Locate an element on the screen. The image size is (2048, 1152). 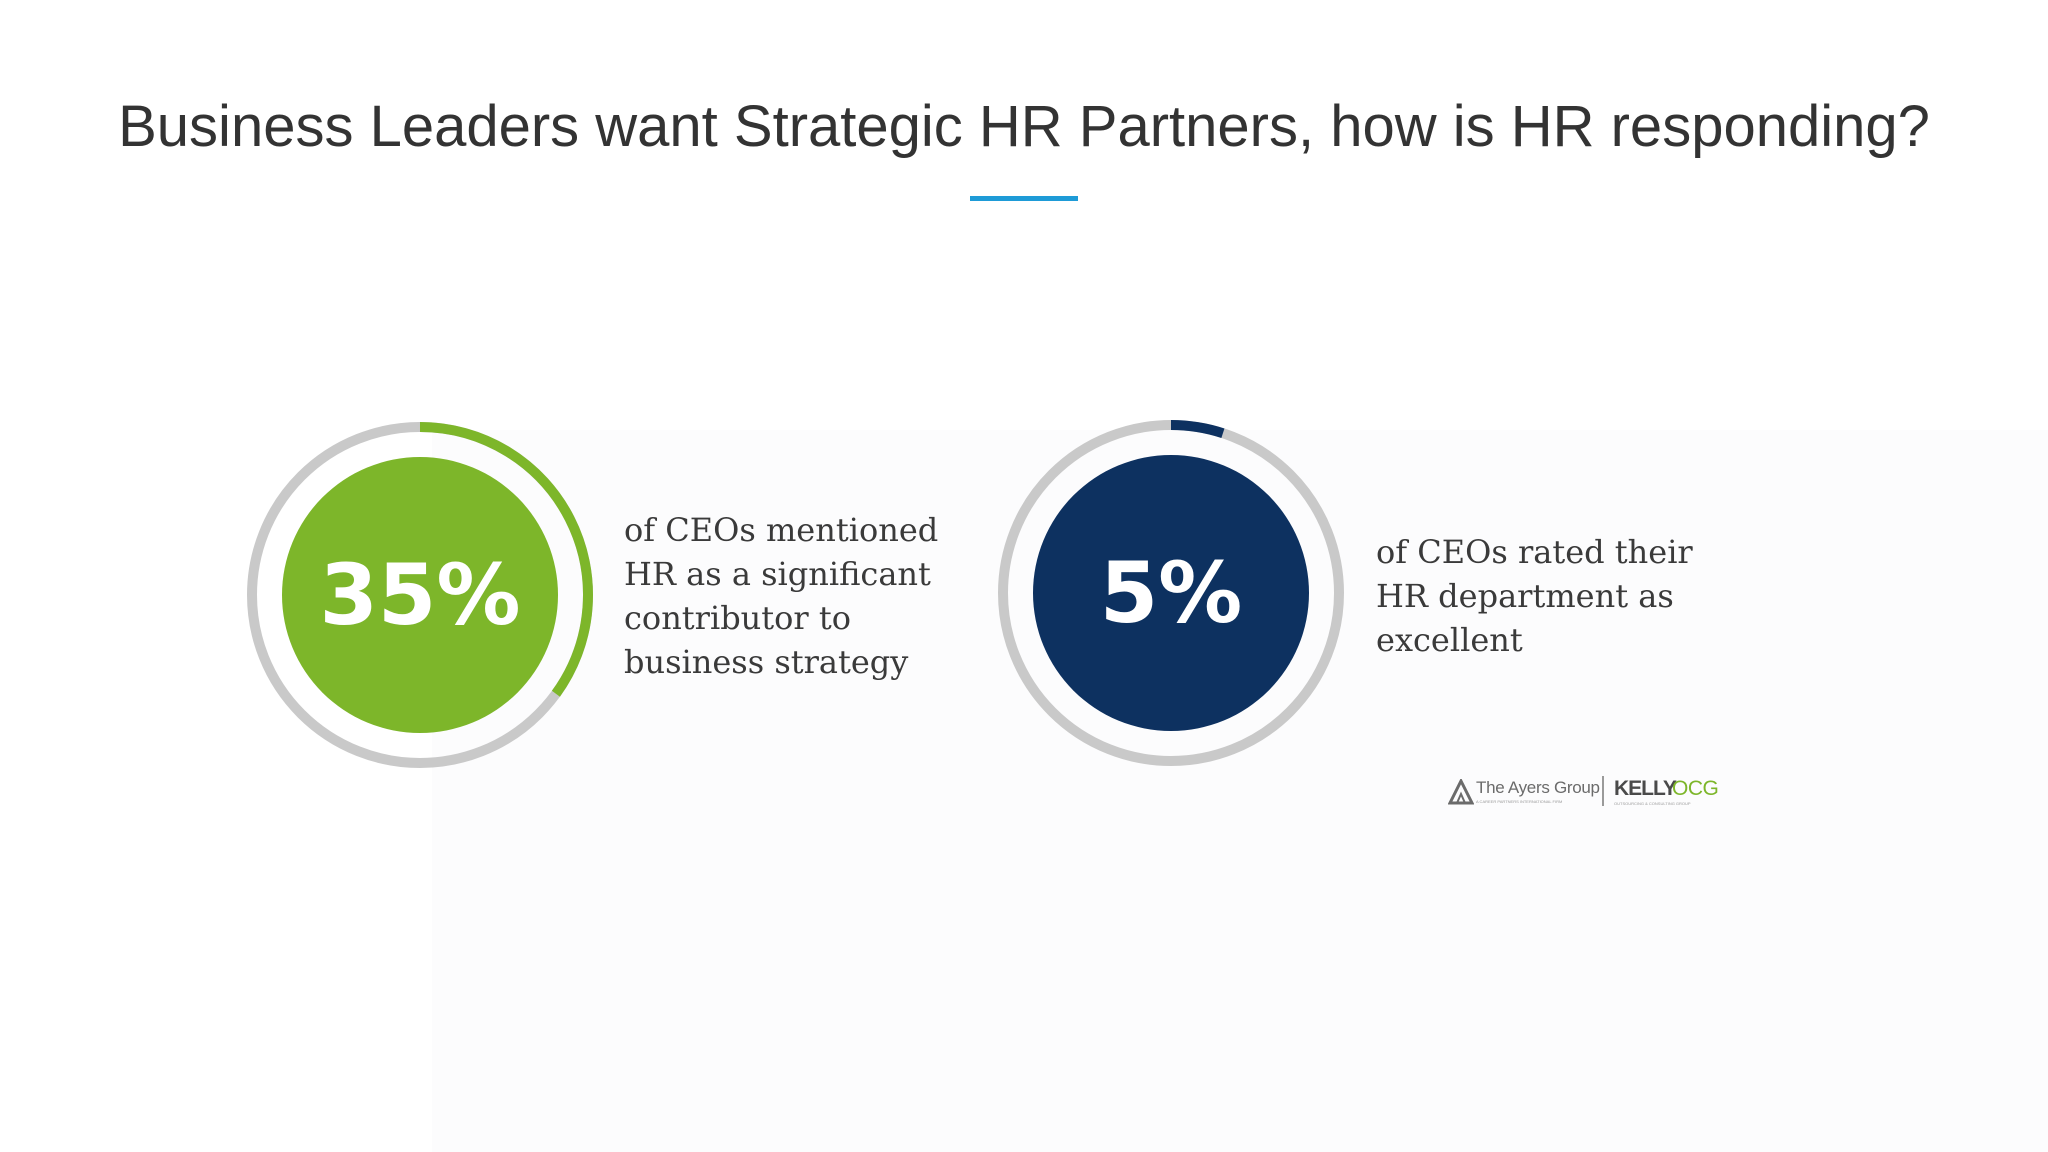
logo-divider is located at coordinates (1603, 791).